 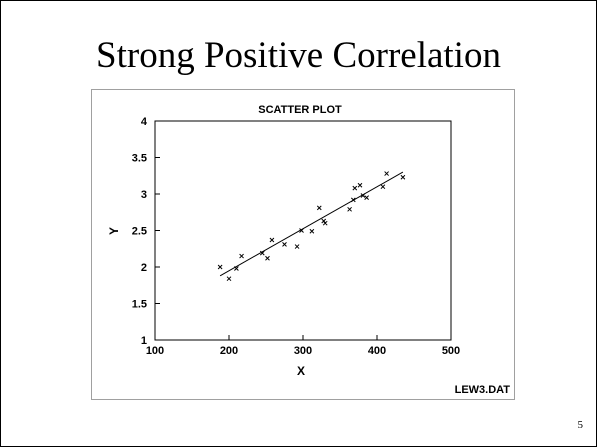 What do you see at coordinates (300, 110) in the screenshot?
I see `chart-title: SCATTER PLOT` at bounding box center [300, 110].